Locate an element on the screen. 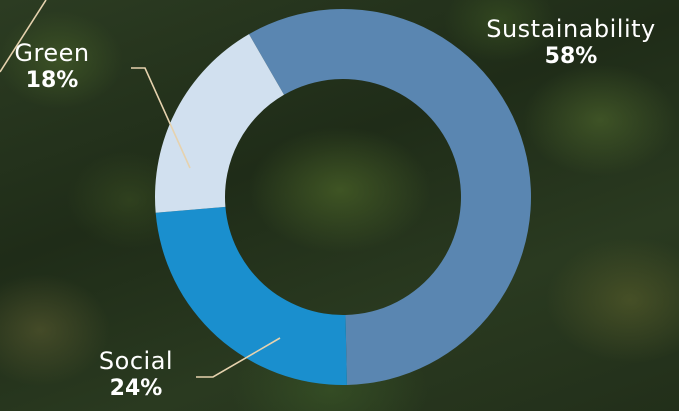  slice-name: Green is located at coordinates (52, 53).